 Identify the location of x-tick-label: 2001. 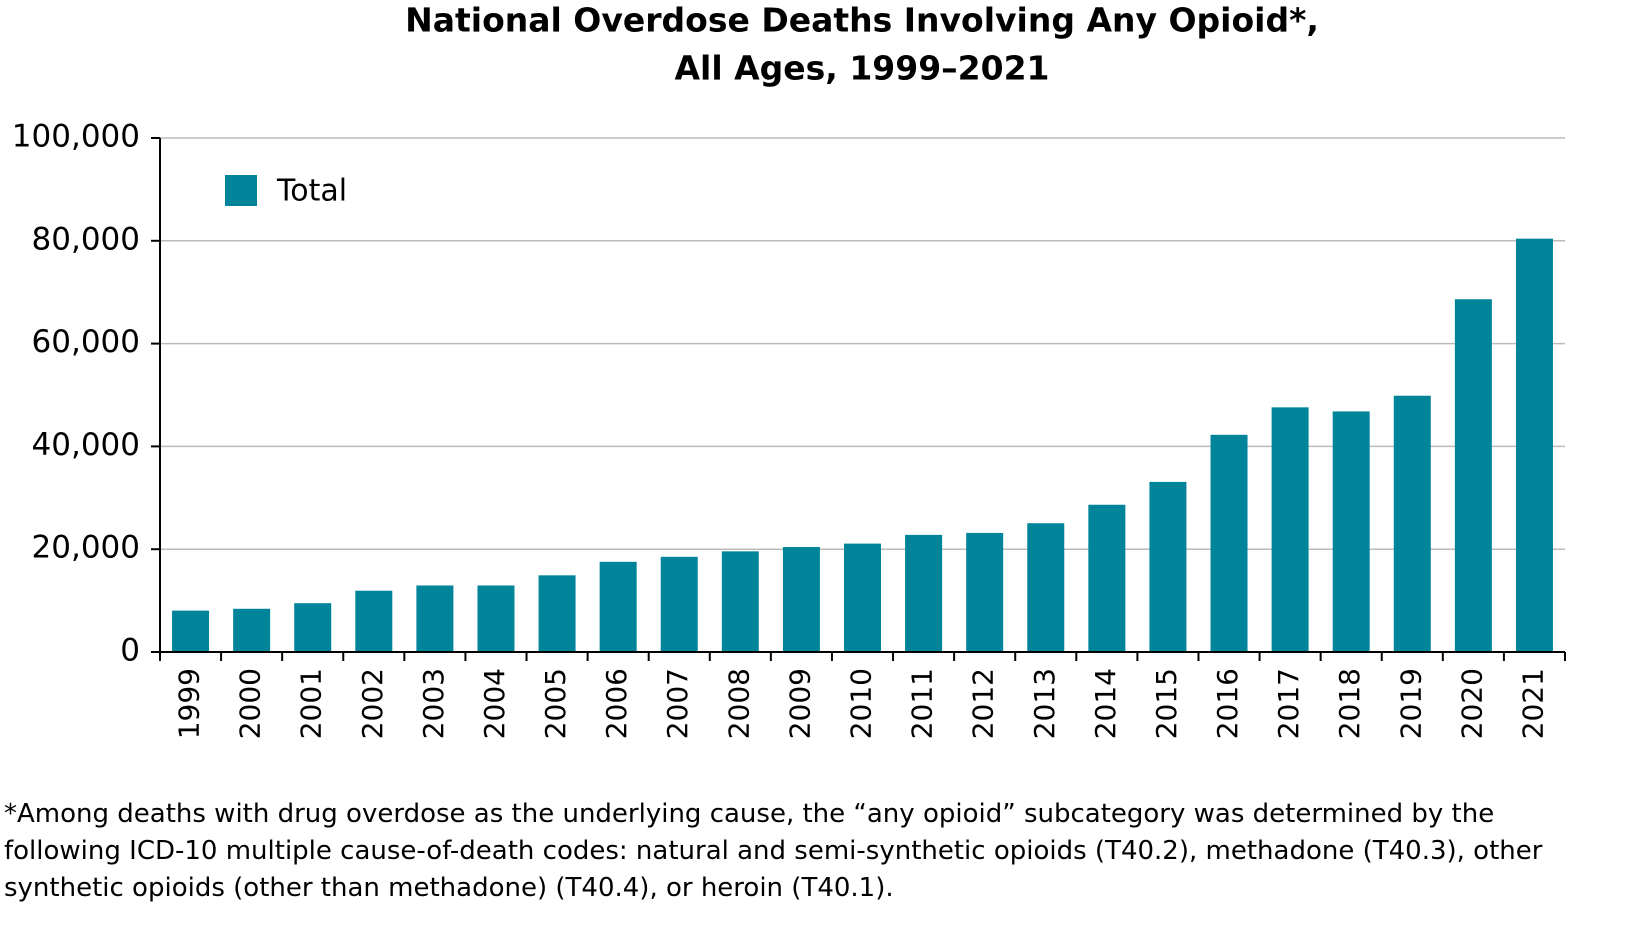
(311, 703).